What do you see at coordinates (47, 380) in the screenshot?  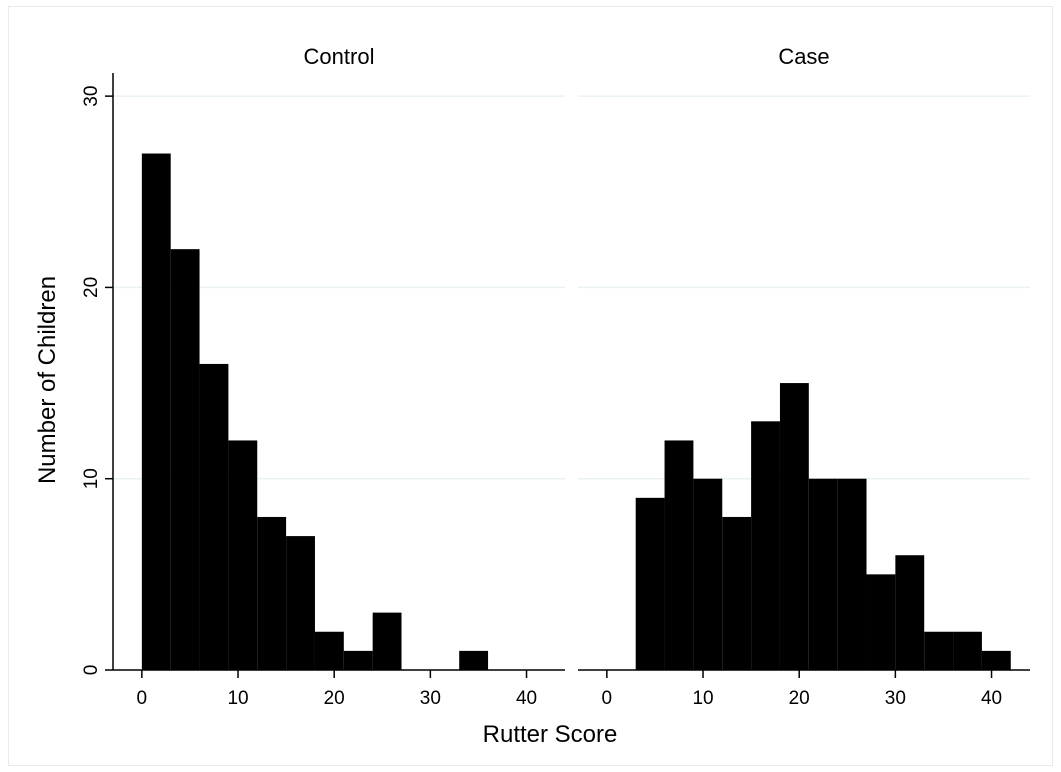 I see `y-axis-title: Number of Children` at bounding box center [47, 380].